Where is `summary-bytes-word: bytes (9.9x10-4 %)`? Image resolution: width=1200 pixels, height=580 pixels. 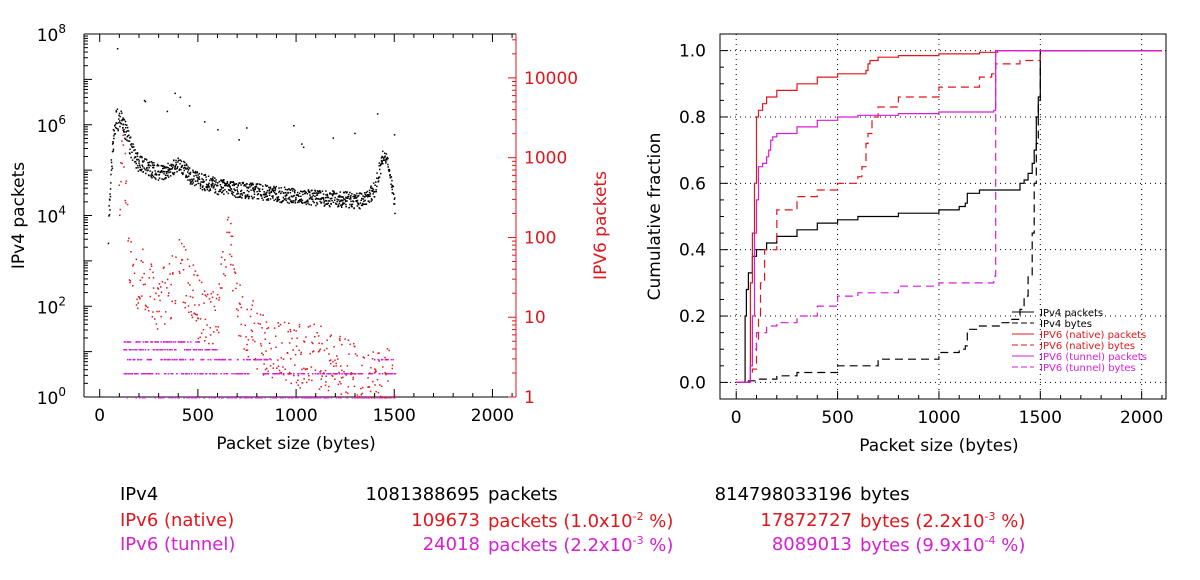
summary-bytes-word: bytes (9.9x10-4 %) is located at coordinates (943, 545).